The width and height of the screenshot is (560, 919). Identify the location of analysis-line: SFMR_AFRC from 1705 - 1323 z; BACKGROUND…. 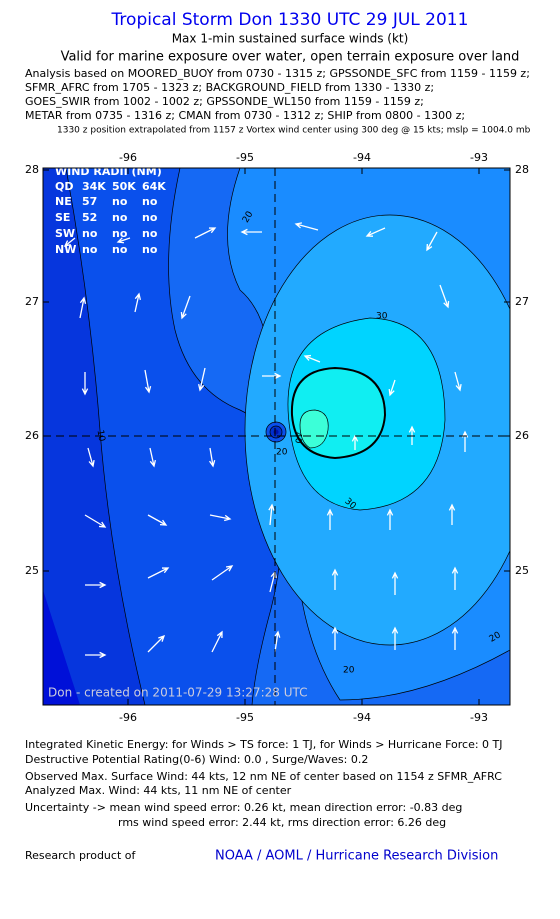
(229, 87).